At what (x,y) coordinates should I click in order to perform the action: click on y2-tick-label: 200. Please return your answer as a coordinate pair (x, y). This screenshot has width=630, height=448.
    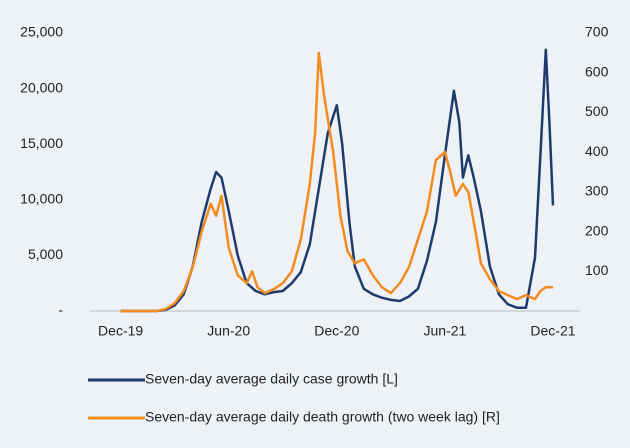
    Looking at the image, I should click on (597, 230).